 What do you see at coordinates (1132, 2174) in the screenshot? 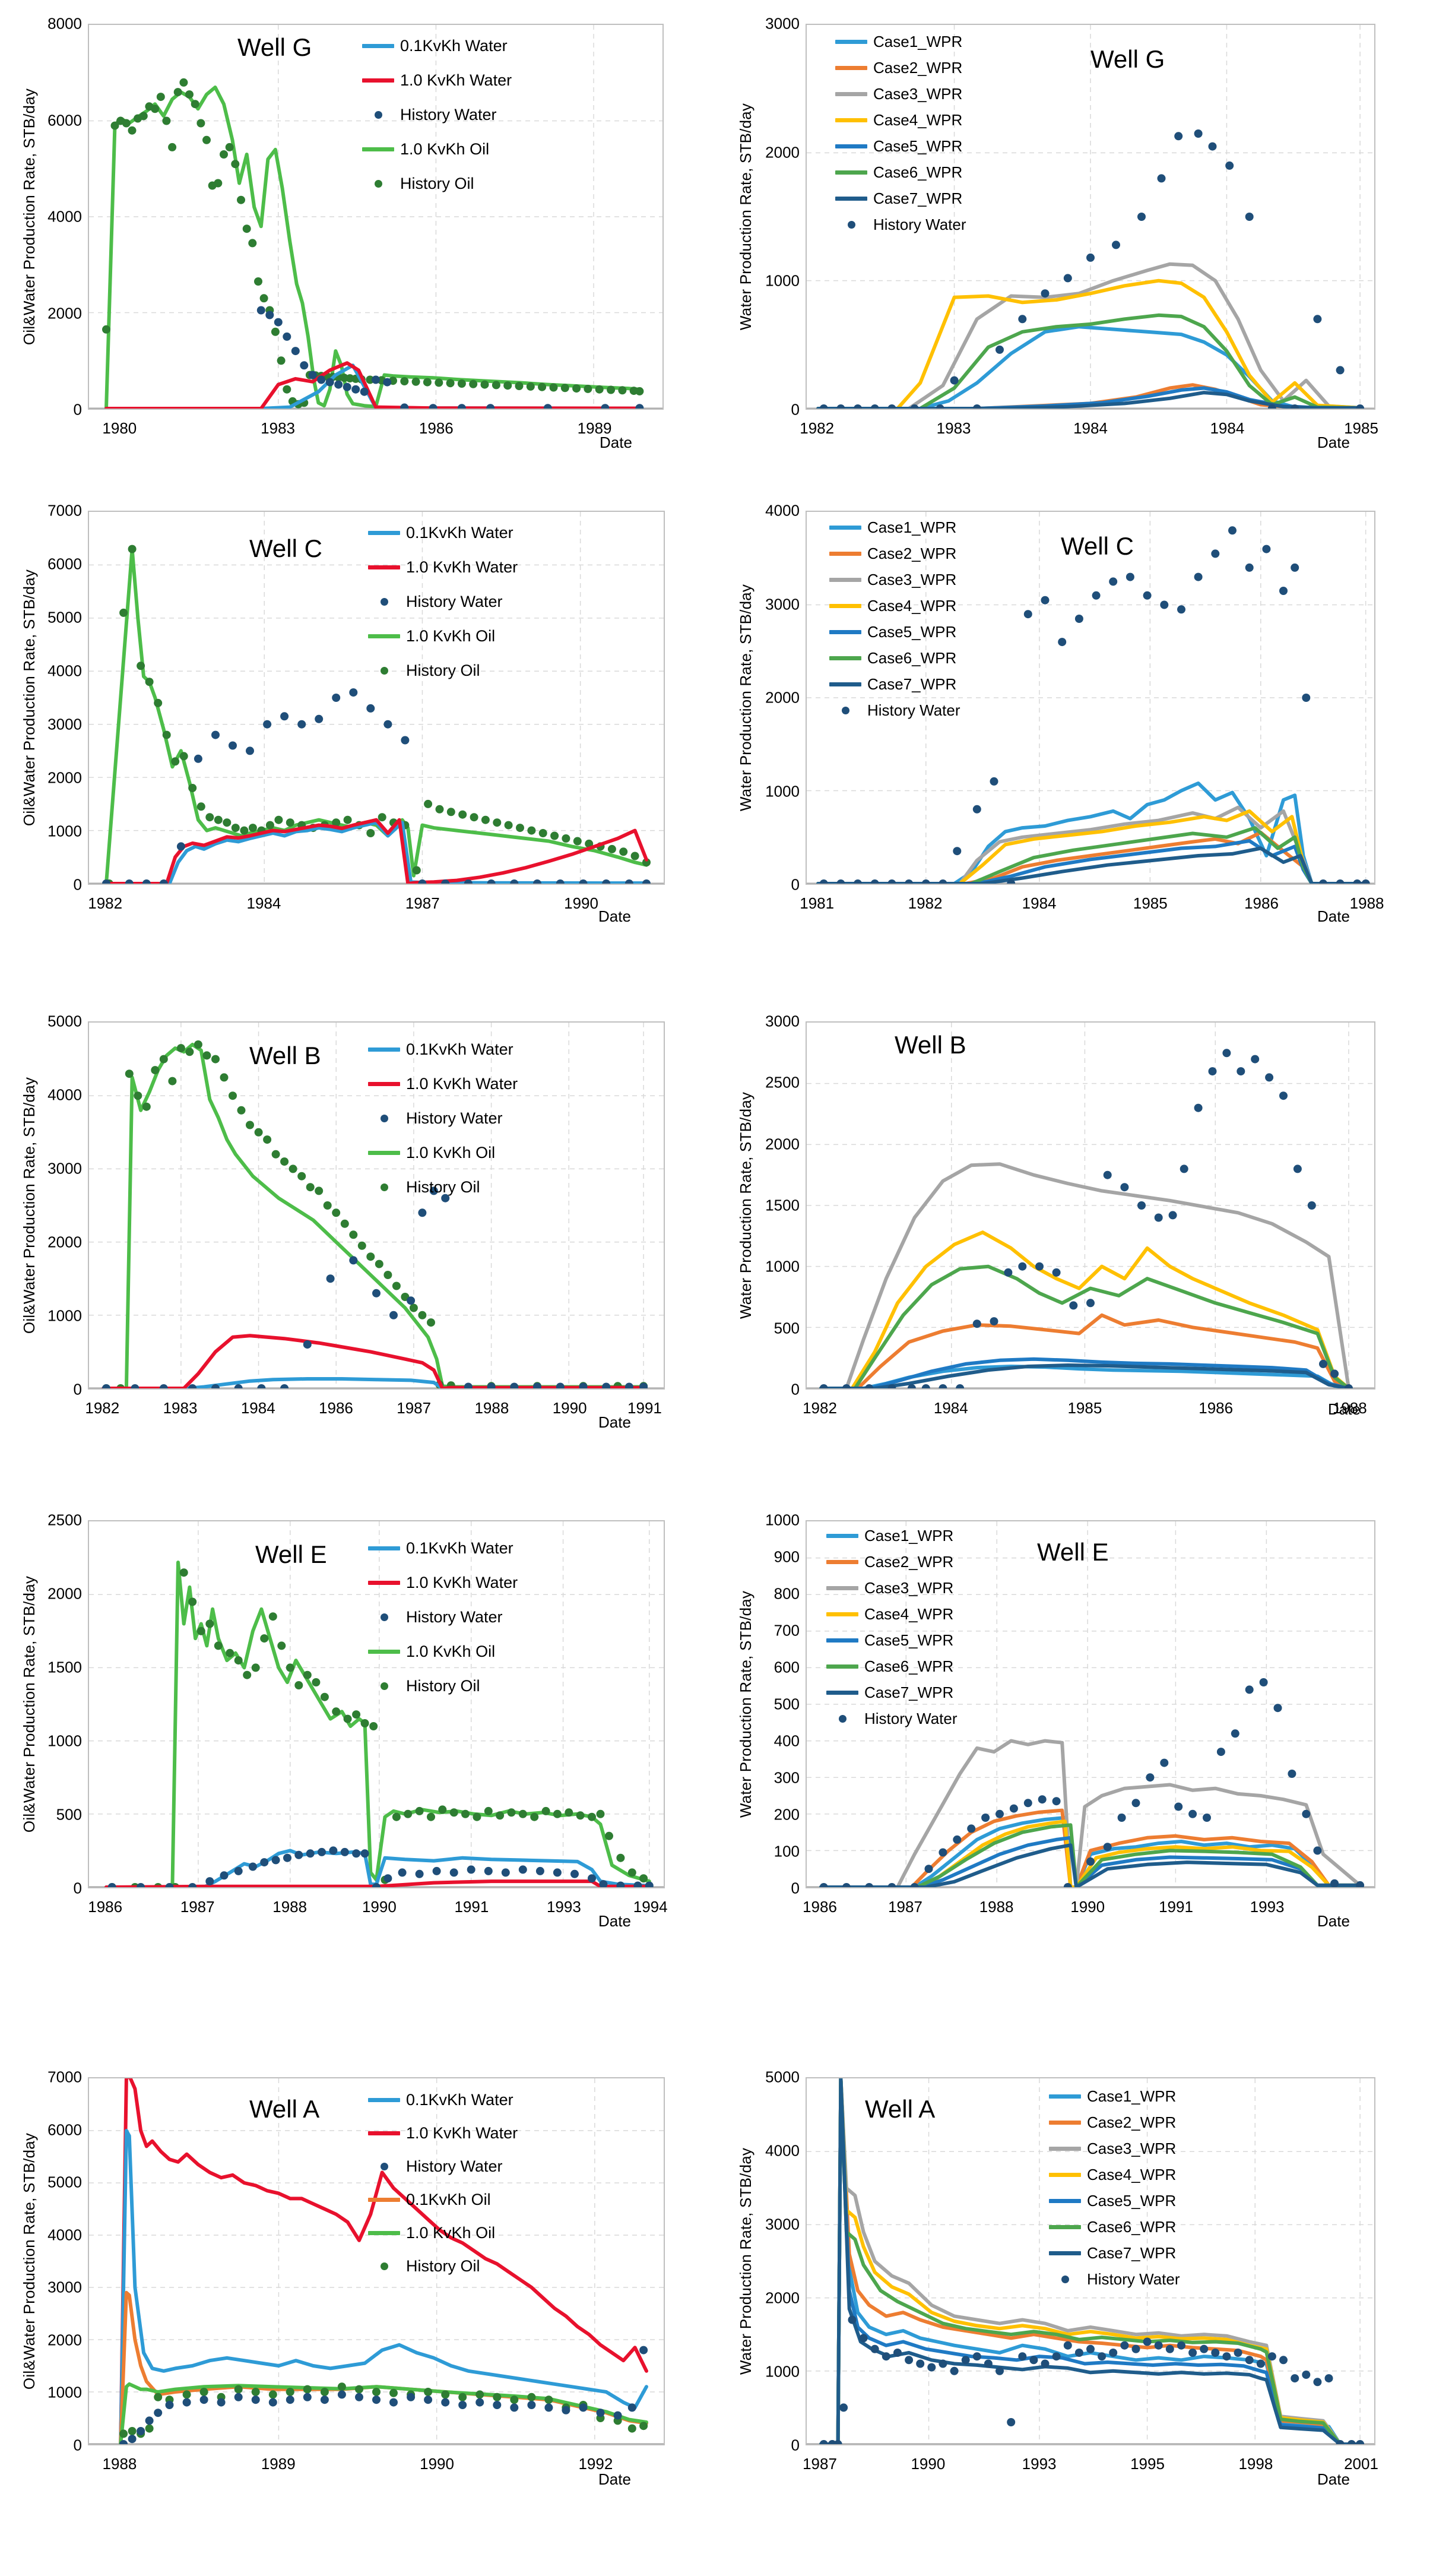
I see `legend-label: Case4_WPR` at bounding box center [1132, 2174].